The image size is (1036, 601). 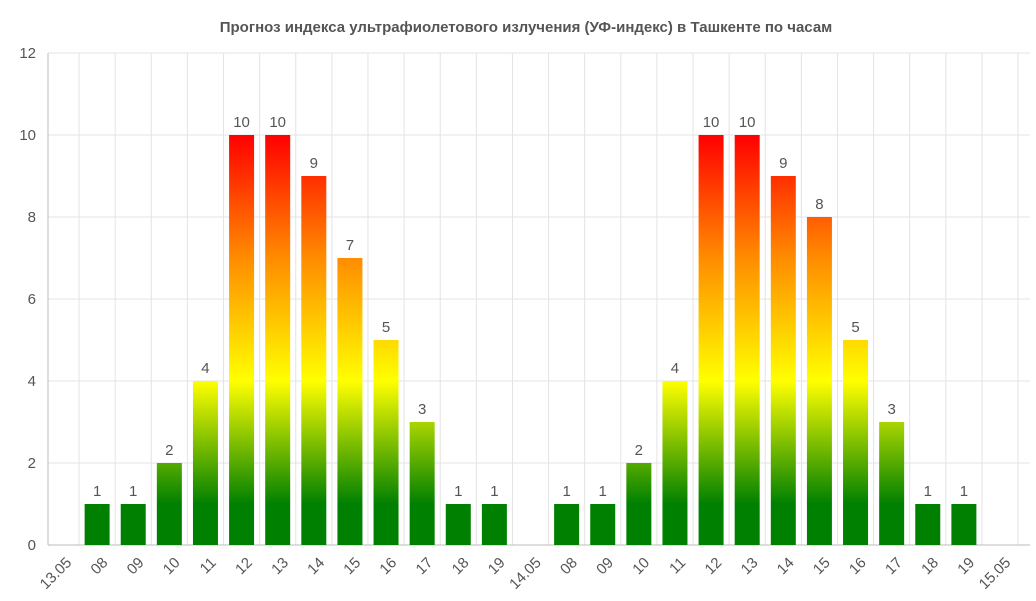 What do you see at coordinates (27, 53) in the screenshot?
I see `y-tick-label: 12` at bounding box center [27, 53].